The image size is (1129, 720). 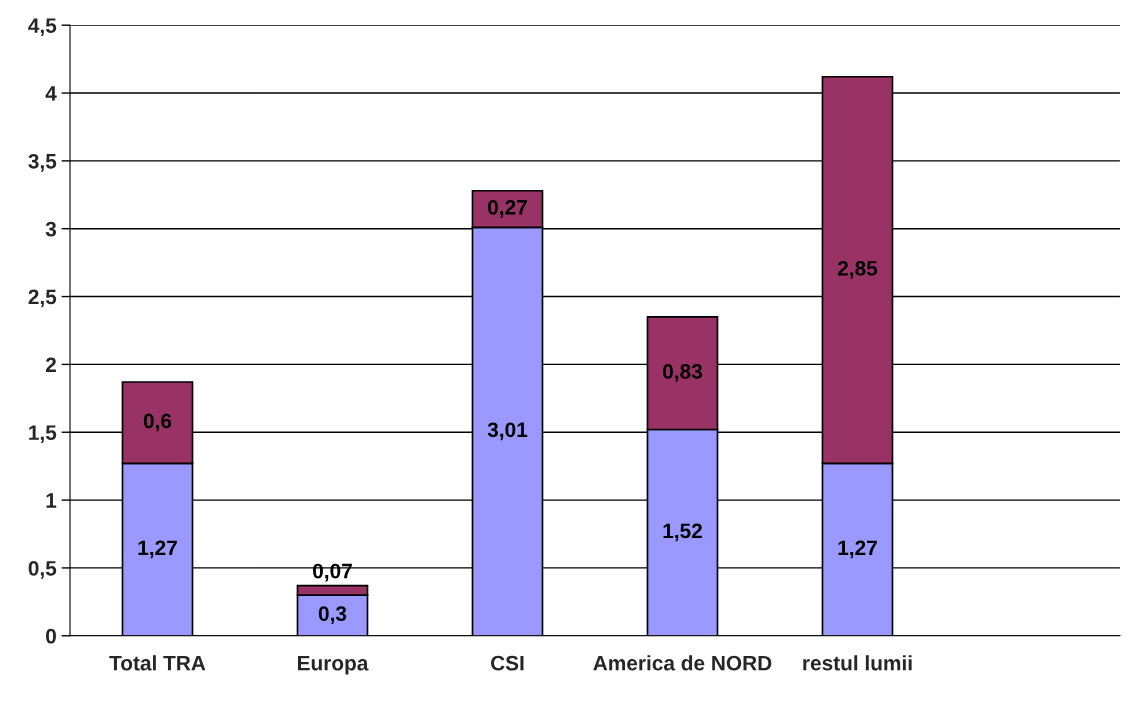 What do you see at coordinates (682, 373) in the screenshot?
I see `data-label: 0,83` at bounding box center [682, 373].